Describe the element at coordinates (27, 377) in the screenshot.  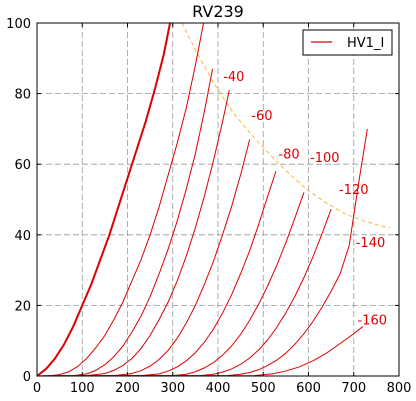
I see `y-tick-label: 0` at that location.